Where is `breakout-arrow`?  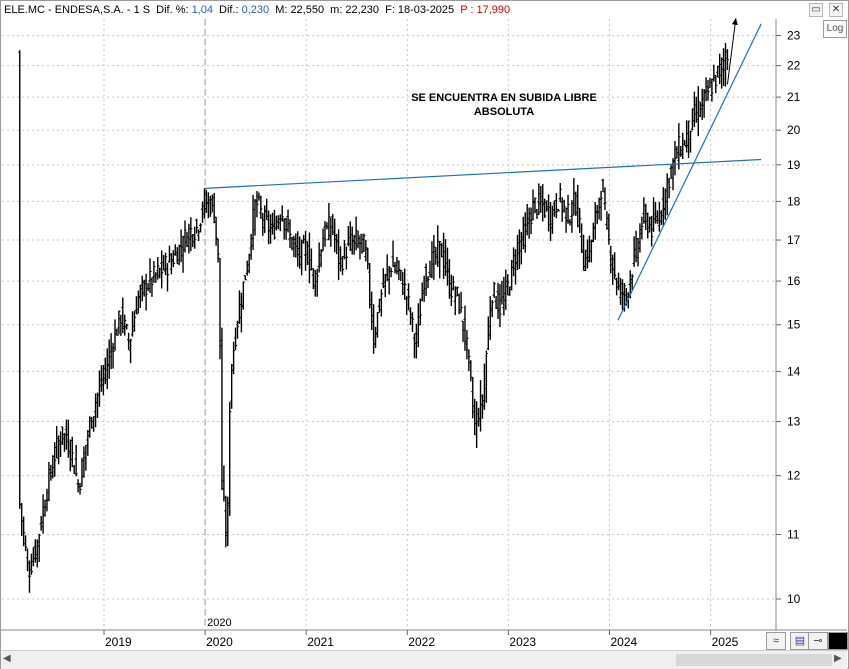 breakout-arrow is located at coordinates (732, 51).